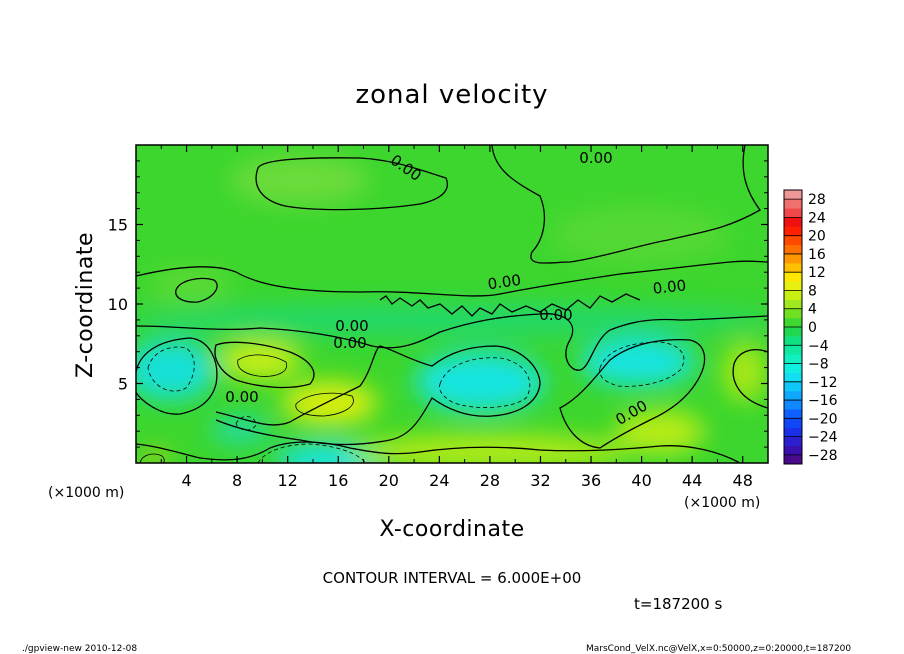 The width and height of the screenshot is (904, 654). Describe the element at coordinates (722, 503) in the screenshot. I see `x-unit-label-right: (×1000 m)` at that location.